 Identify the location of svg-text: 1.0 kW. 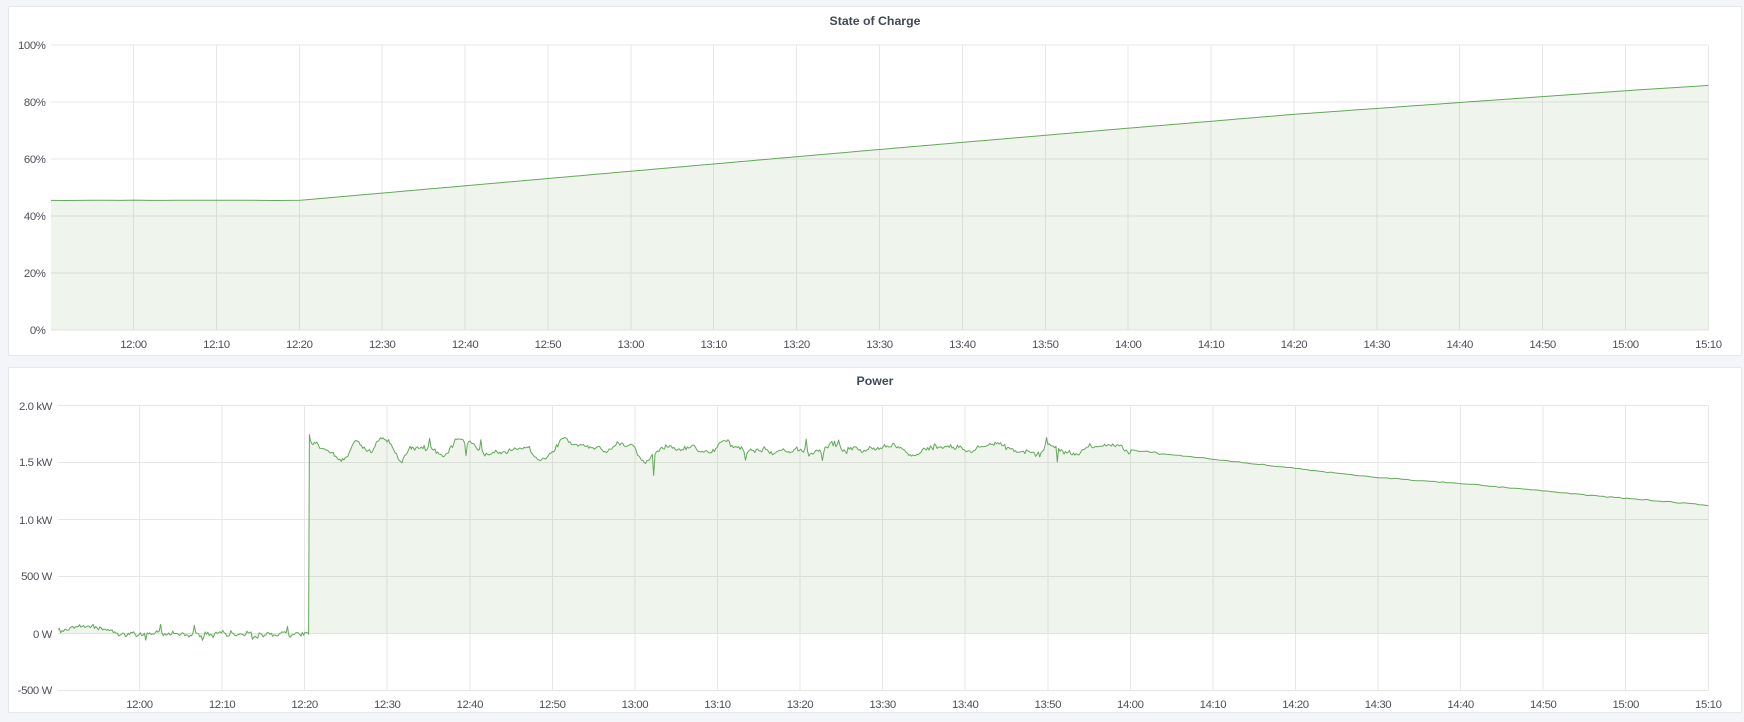
(36, 521).